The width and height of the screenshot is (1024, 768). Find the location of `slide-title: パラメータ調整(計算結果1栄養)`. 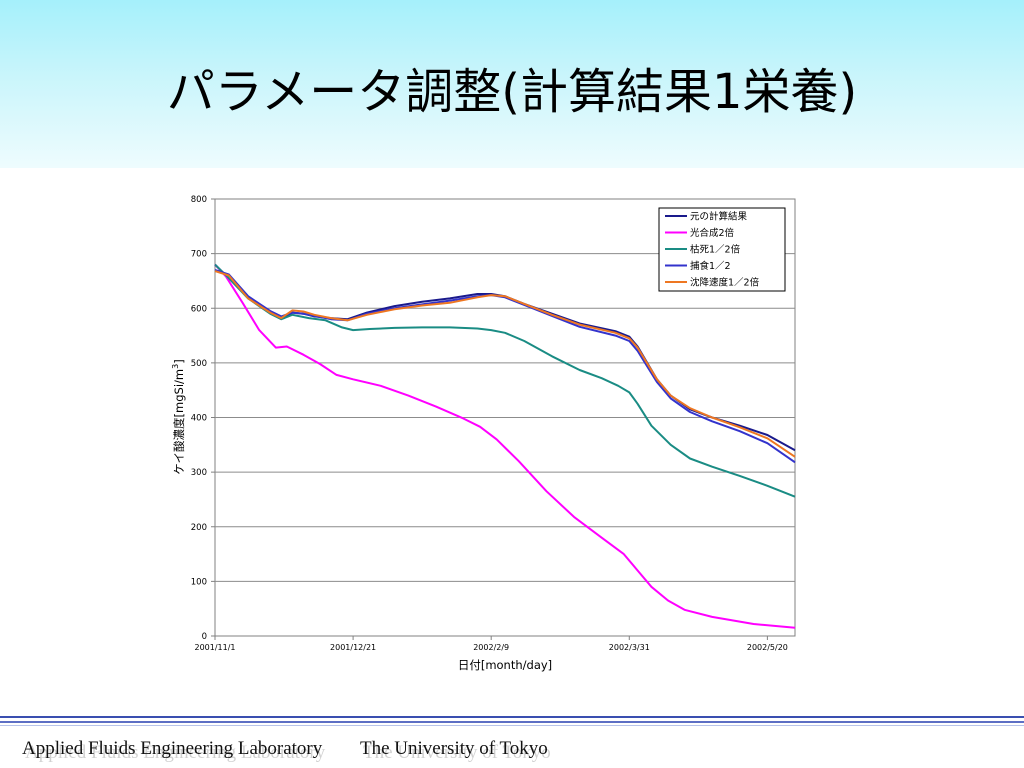

slide-title: パラメータ調整(計算結果1栄養) is located at coordinates (512, 92).